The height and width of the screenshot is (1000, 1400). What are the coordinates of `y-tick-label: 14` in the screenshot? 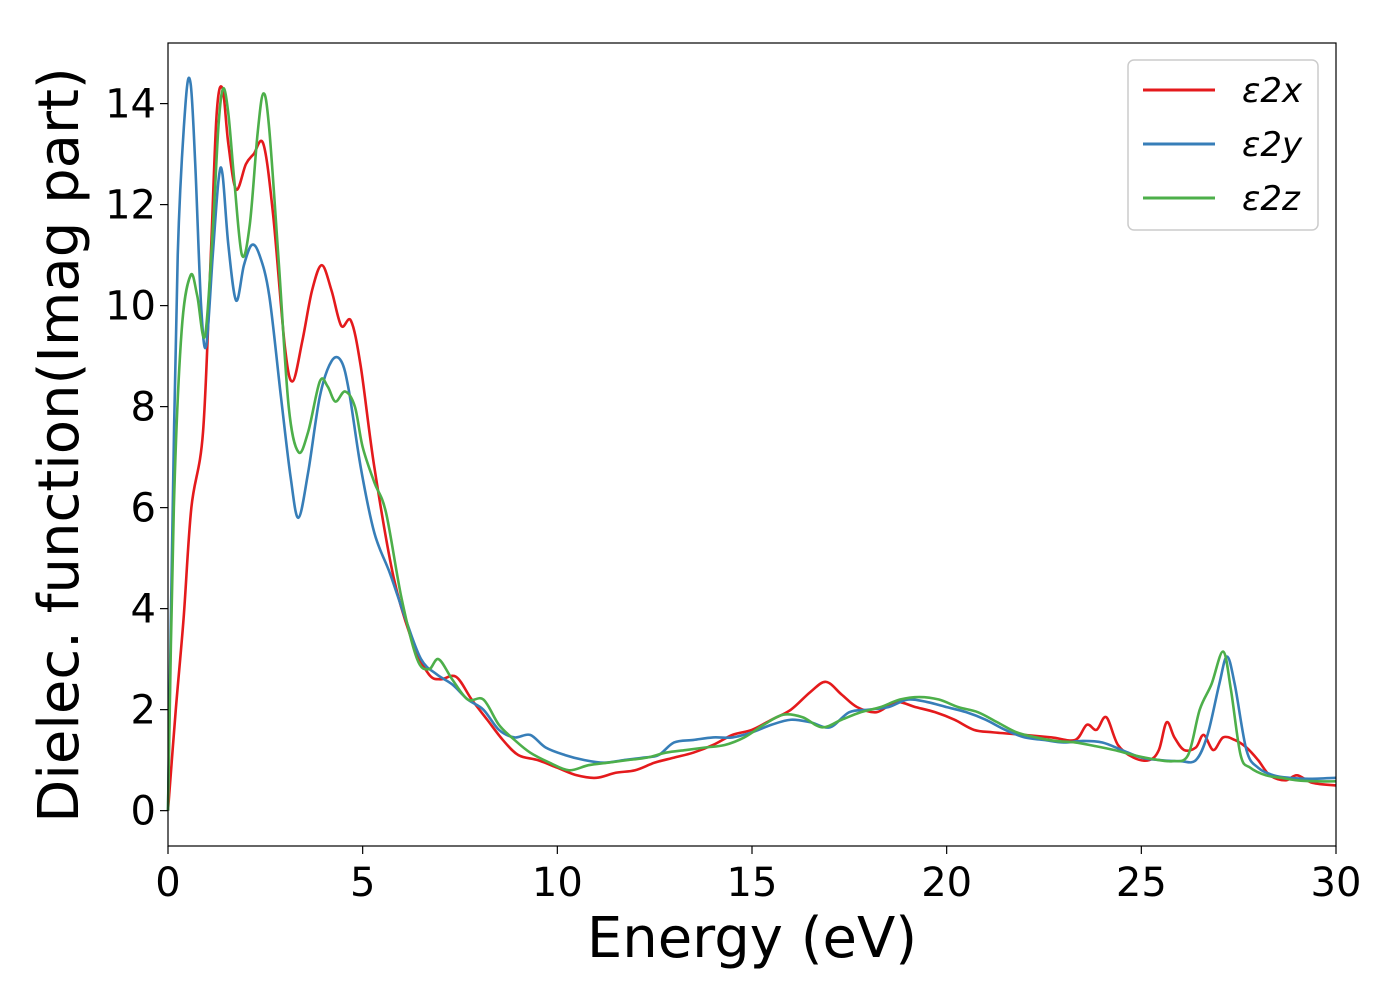 It's located at (130, 105).